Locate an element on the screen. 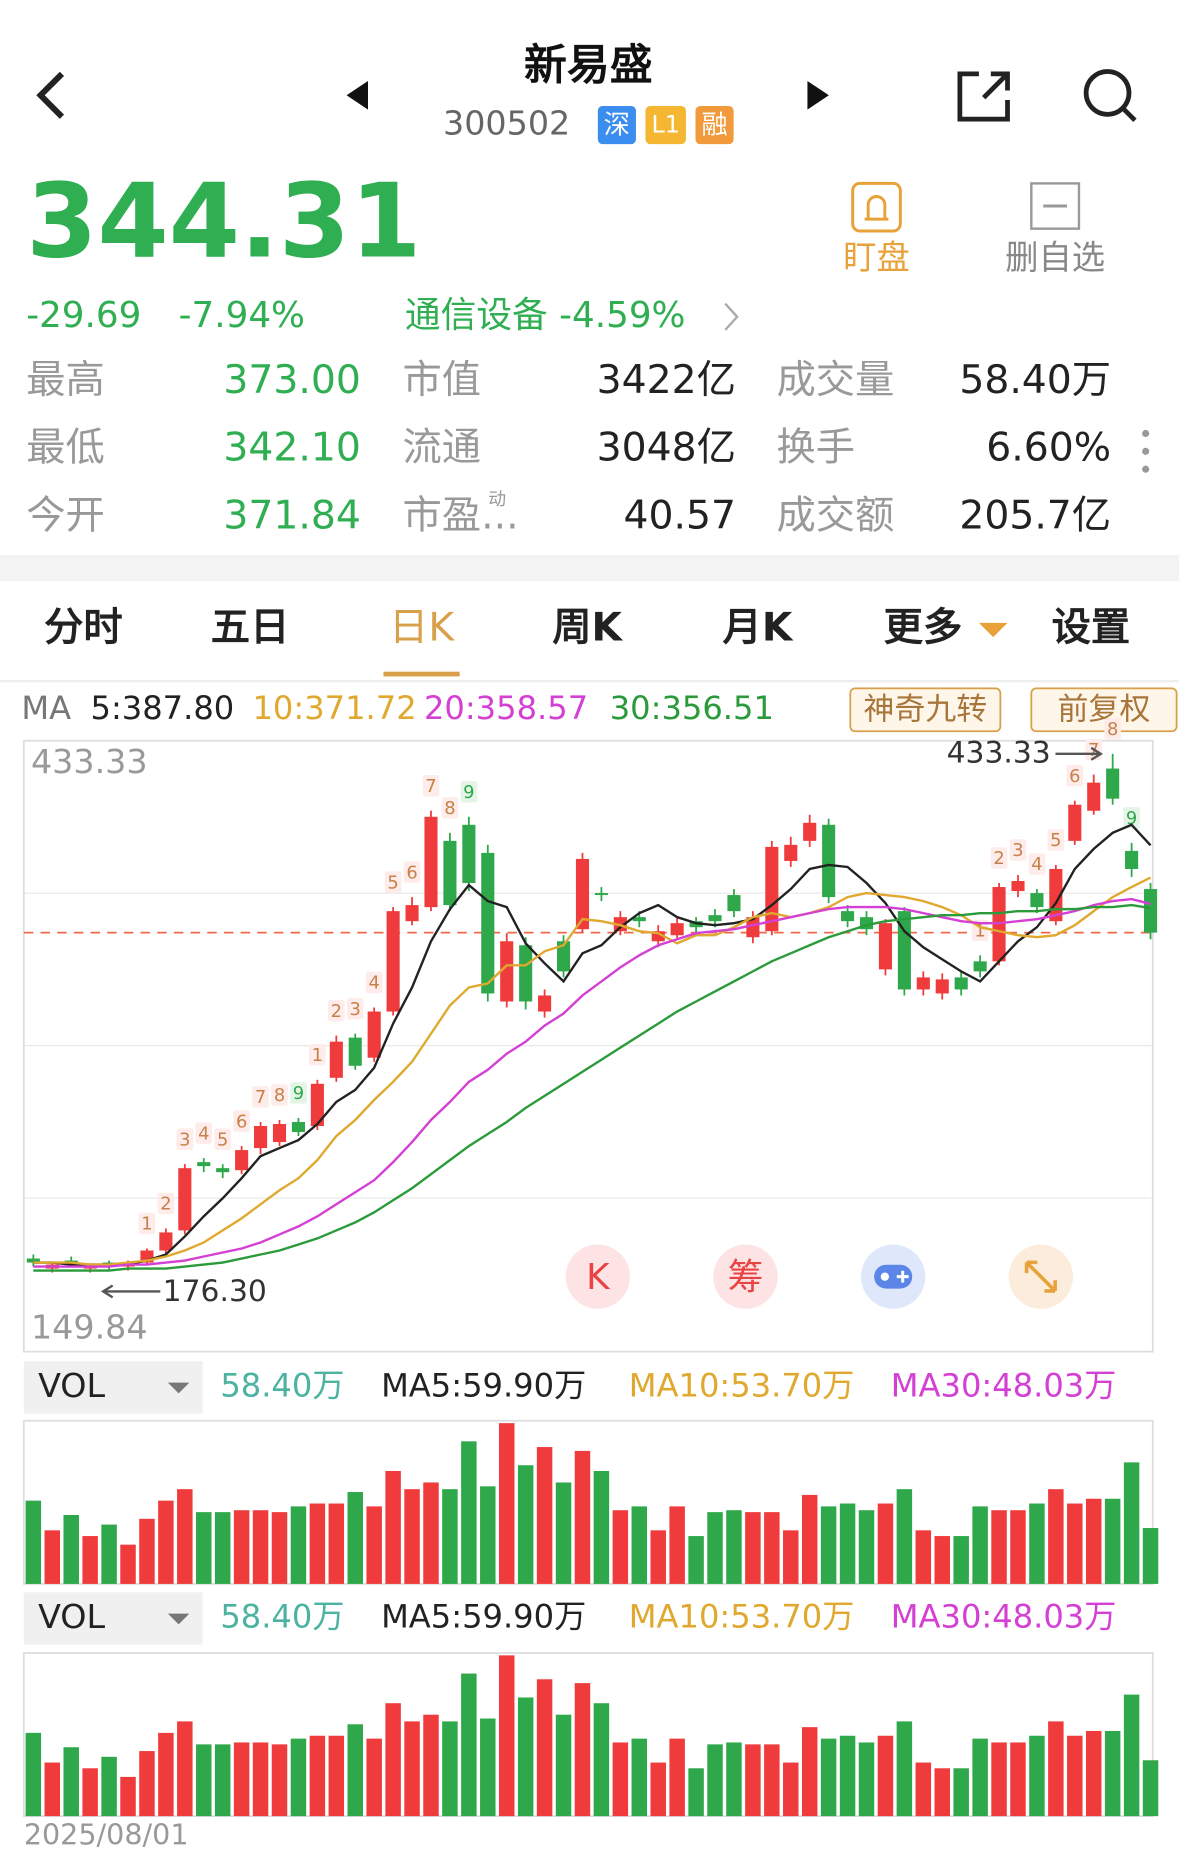 This screenshot has height=1871, width=1179. gamepad-plus is located at coordinates (902, 1276).